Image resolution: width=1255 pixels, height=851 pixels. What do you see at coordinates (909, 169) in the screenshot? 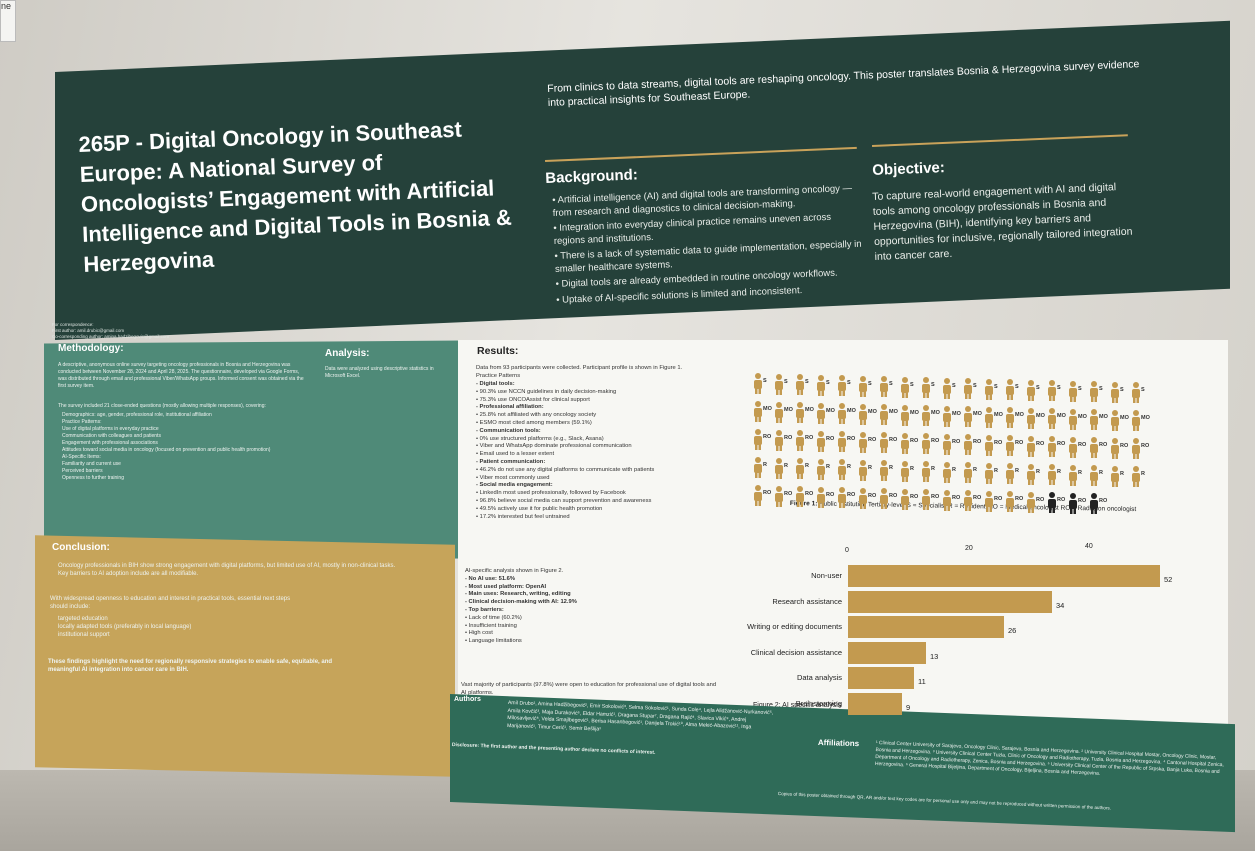
I see `objective-heading: Objective:` at bounding box center [909, 169].